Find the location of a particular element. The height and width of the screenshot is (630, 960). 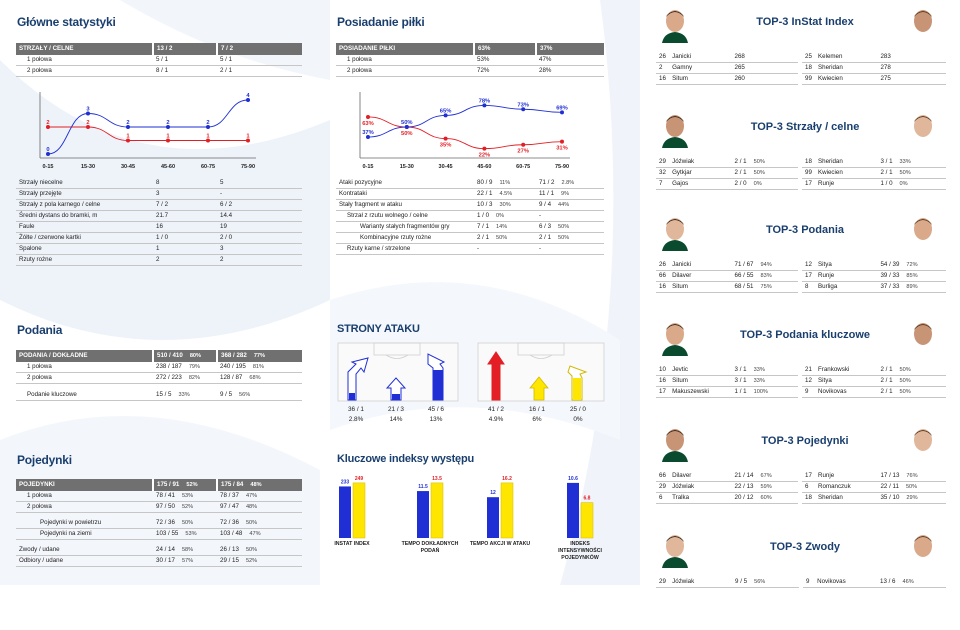

red-series-data-label: 35% is located at coordinates (446, 146).